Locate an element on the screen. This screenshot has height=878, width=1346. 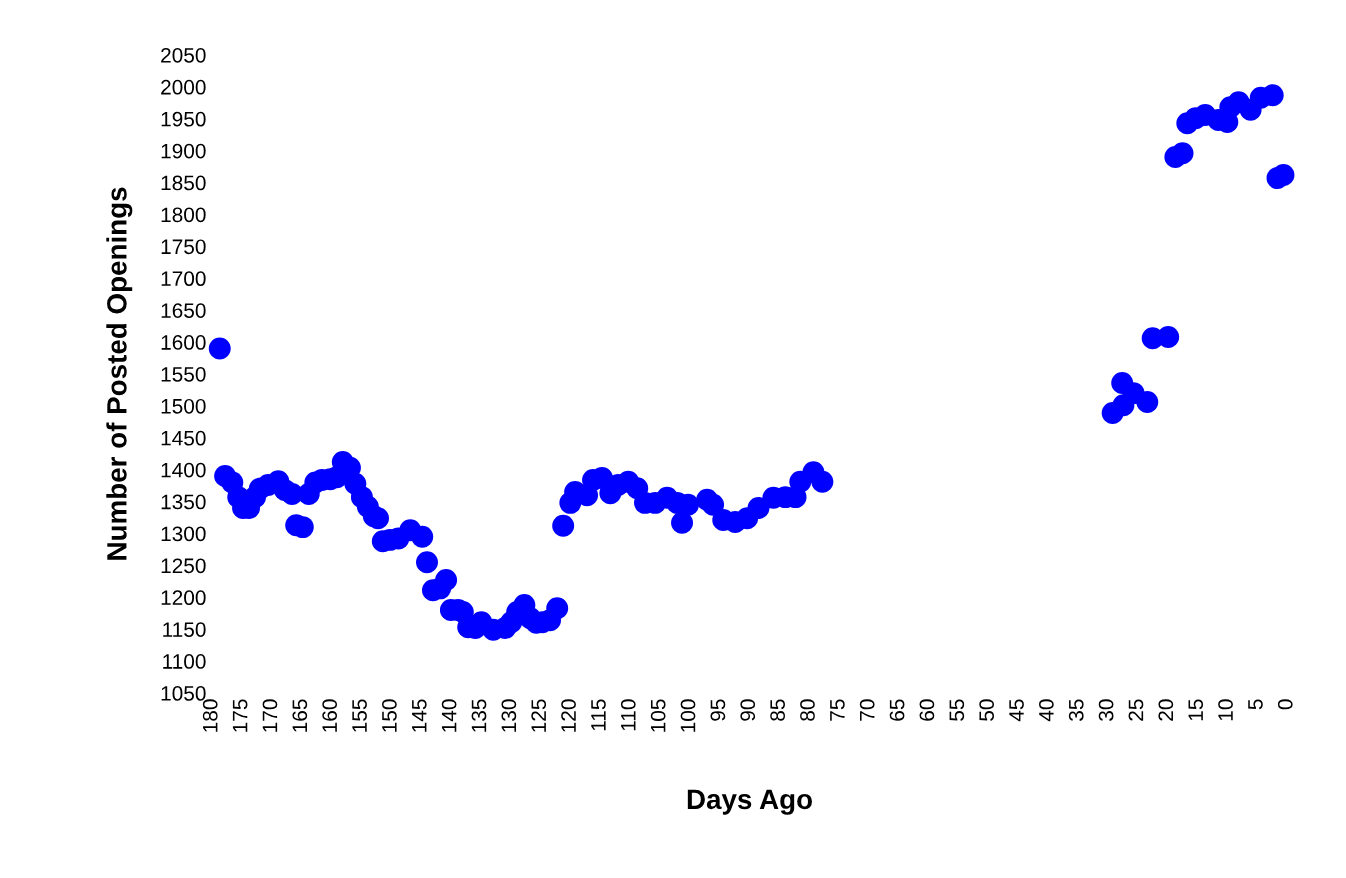
y-tick-label: 1250 is located at coordinates (183, 566).